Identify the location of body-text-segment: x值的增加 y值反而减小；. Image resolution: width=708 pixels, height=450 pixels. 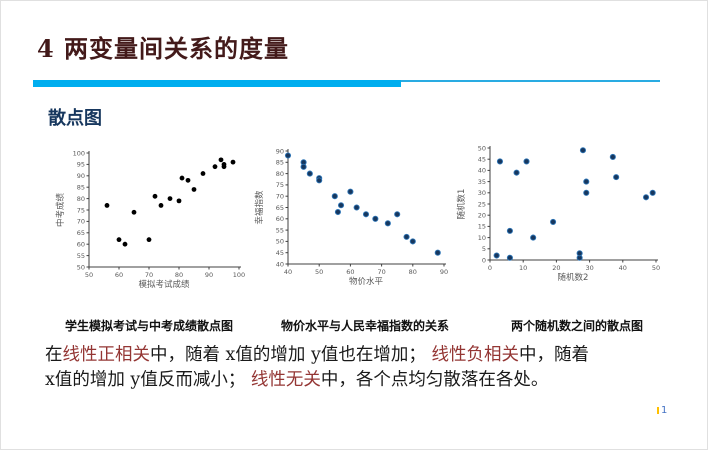
(148, 380).